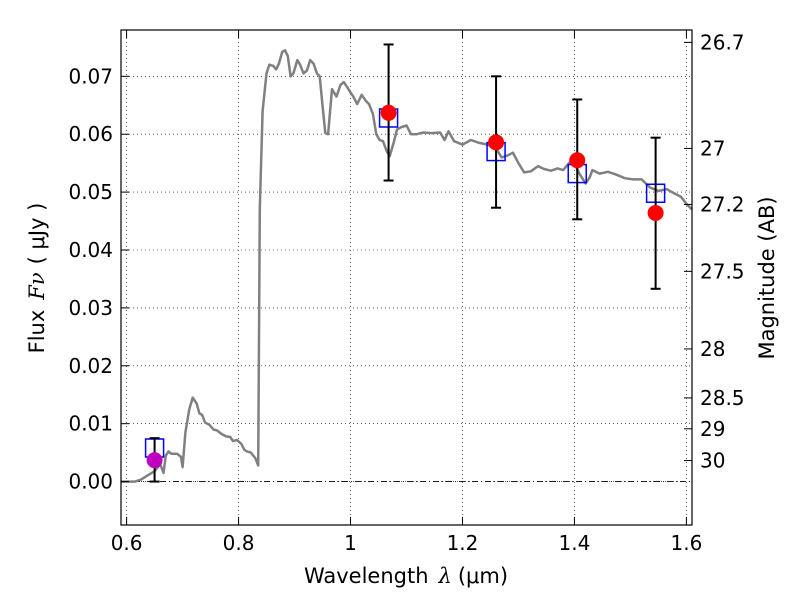 This screenshot has height=600, width=800. I want to click on y-tick-label: 0.07, so click(90, 76).